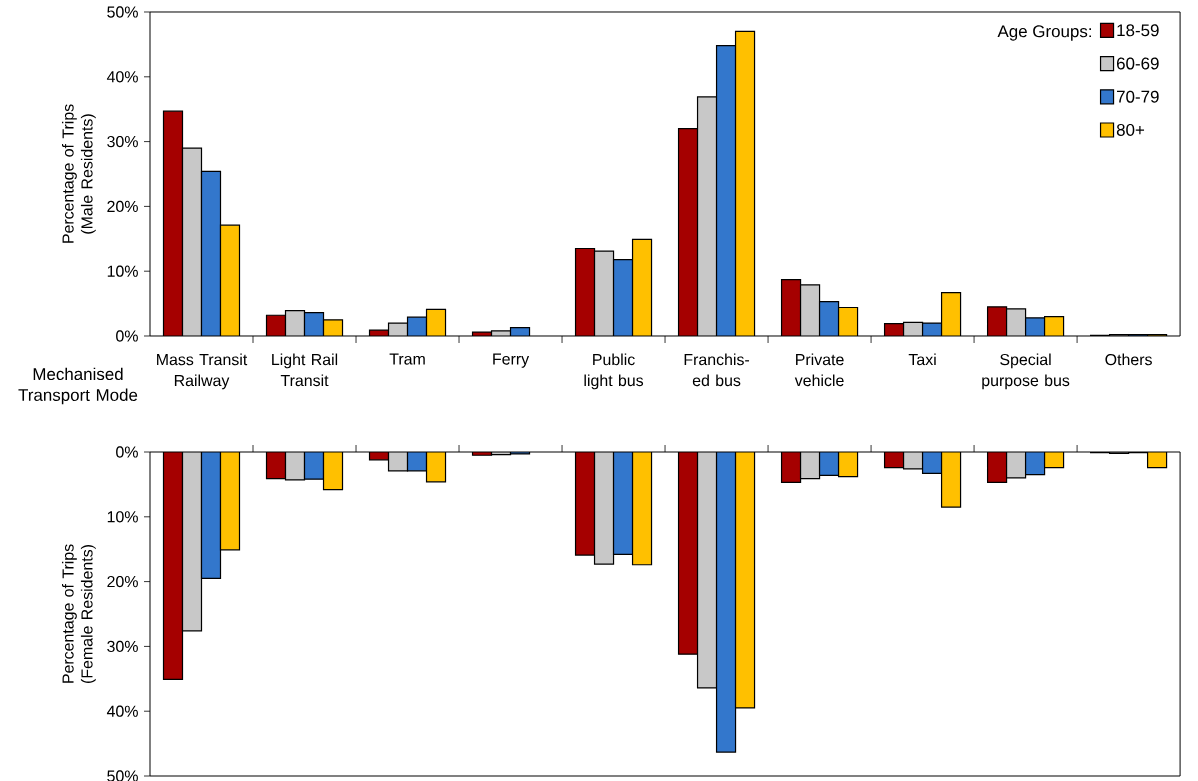 This screenshot has width=1198, height=781. What do you see at coordinates (78, 386) in the screenshot?
I see `x-axis-title: Mechanised Transport Mode` at bounding box center [78, 386].